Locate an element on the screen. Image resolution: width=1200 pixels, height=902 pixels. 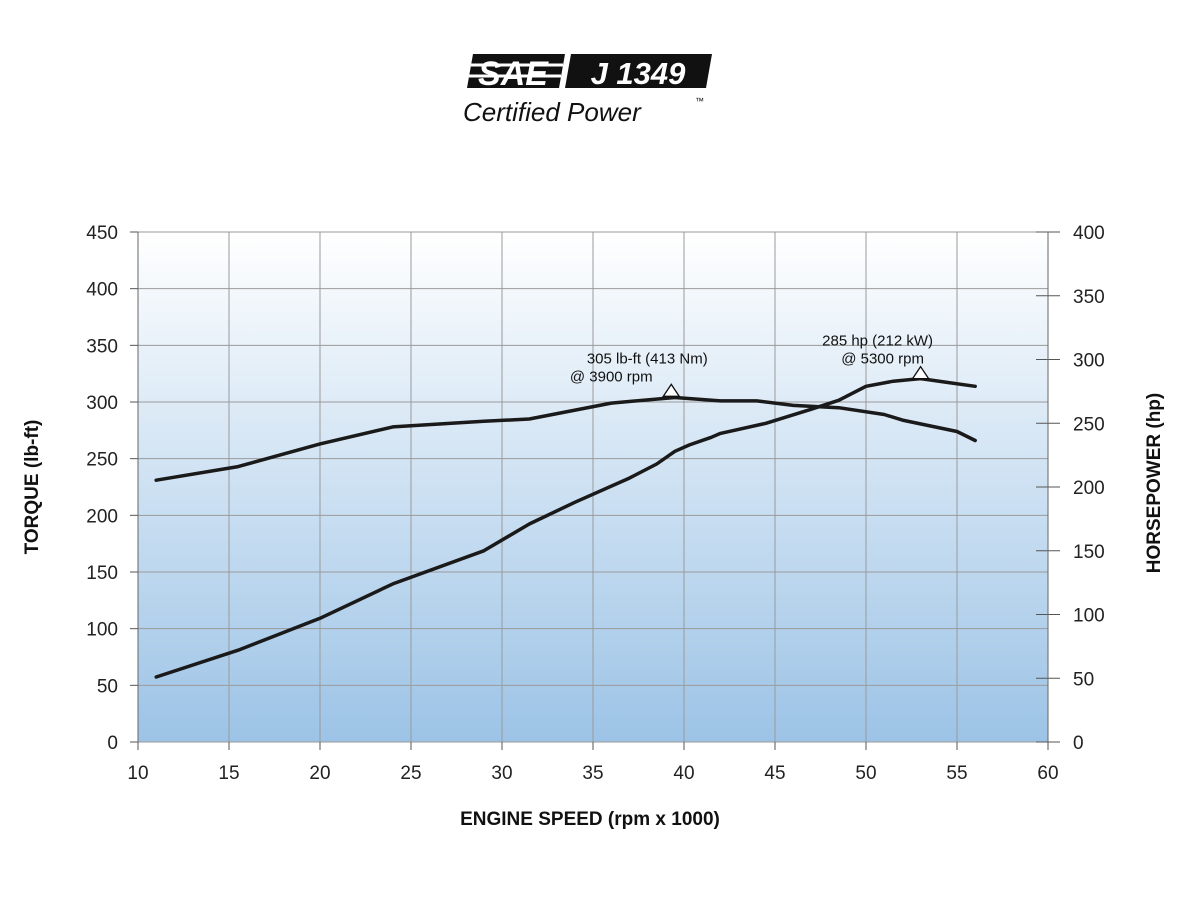
x-tick-label: 45 is located at coordinates (774, 773).